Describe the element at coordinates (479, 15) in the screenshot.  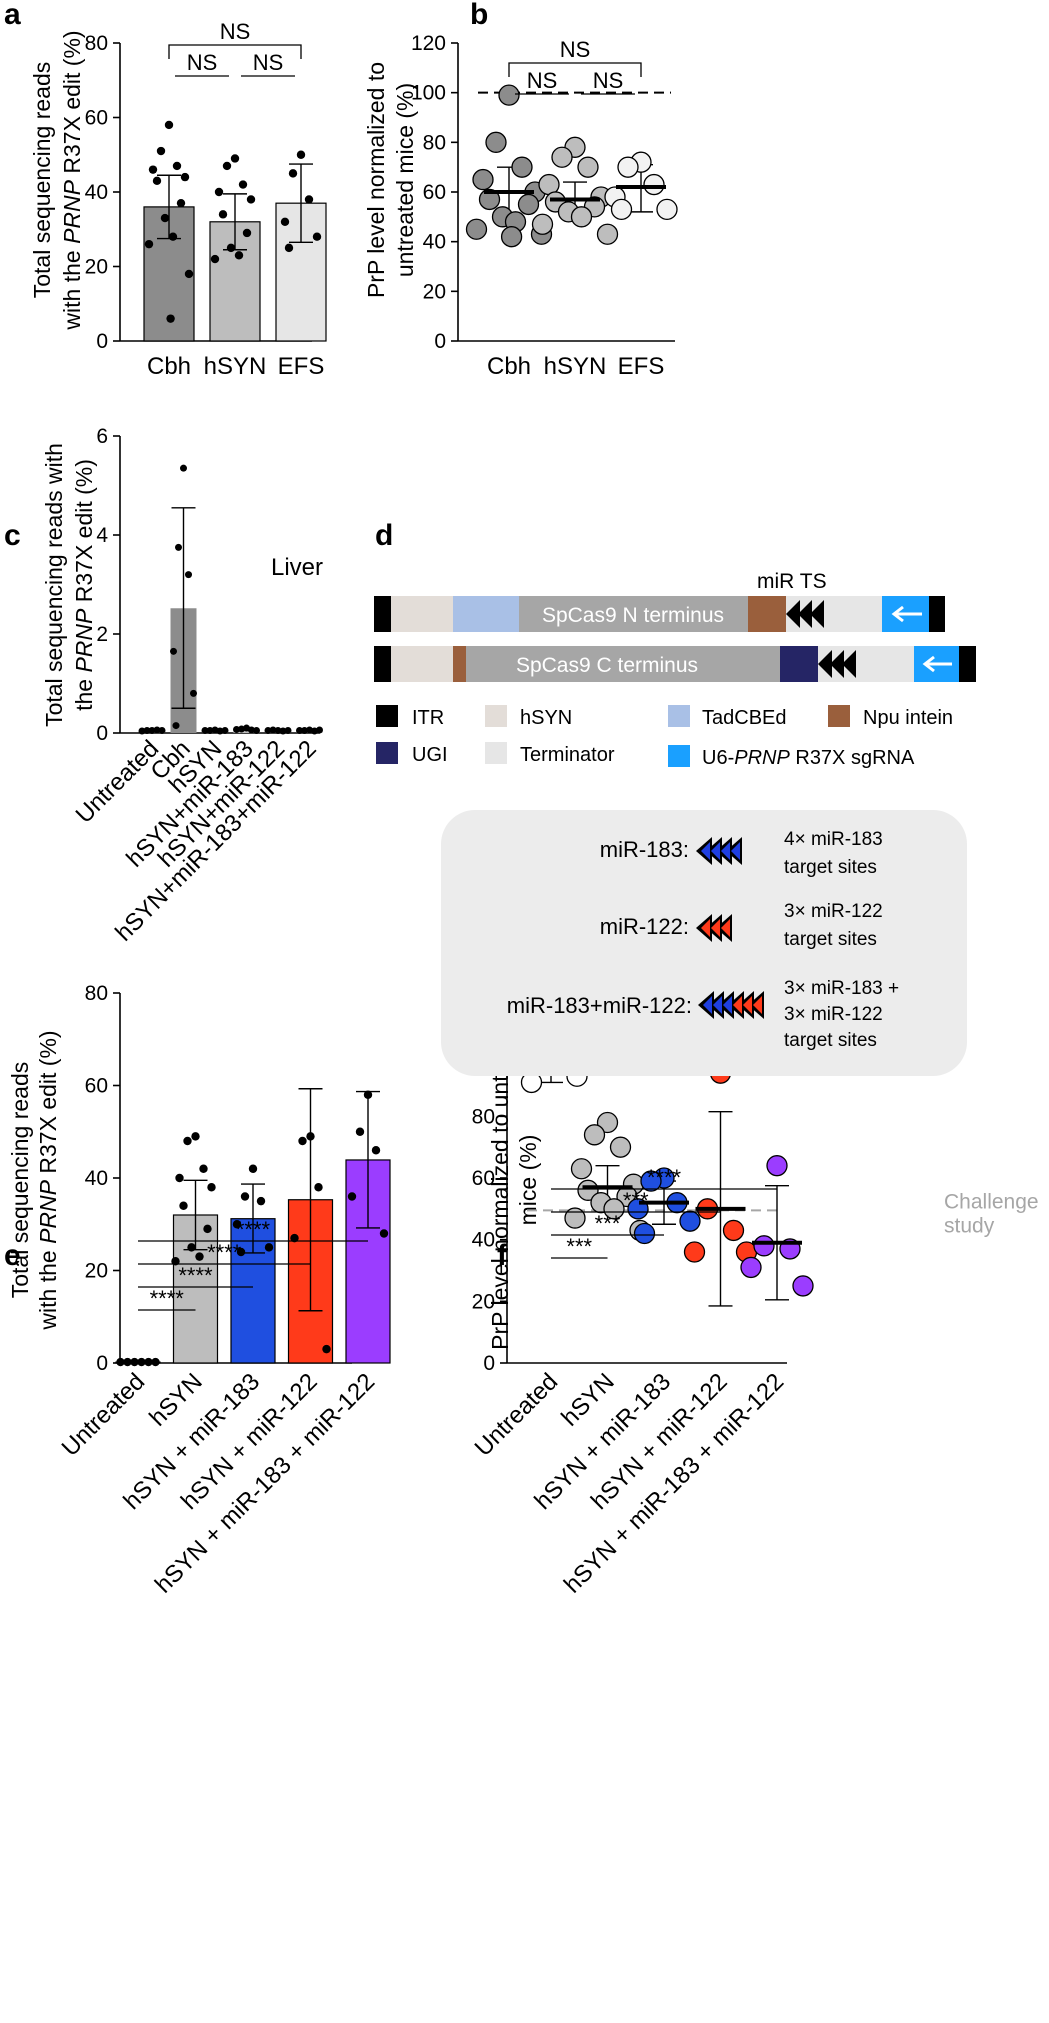
I see `panel-label-b: b` at that location.